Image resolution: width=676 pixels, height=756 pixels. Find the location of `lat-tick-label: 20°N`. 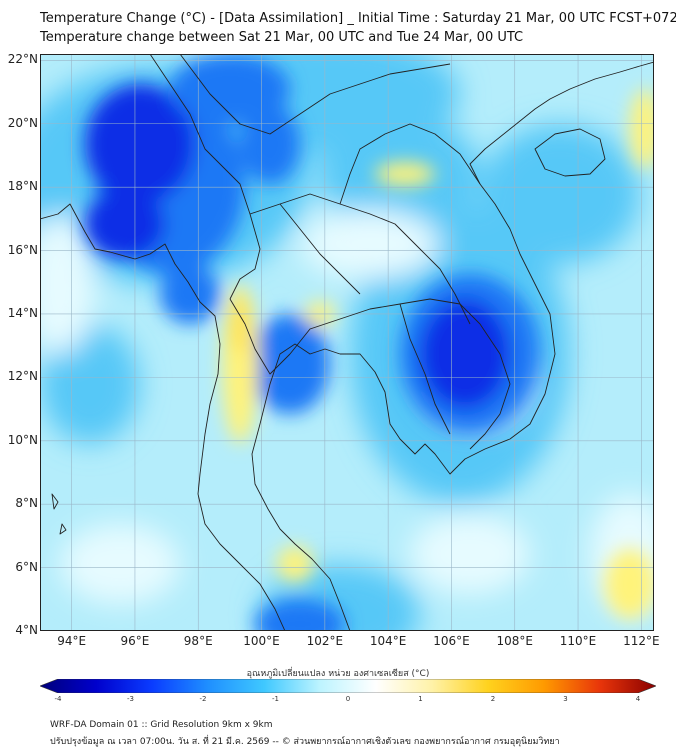

lat-tick-label: 20°N is located at coordinates (22, 122).